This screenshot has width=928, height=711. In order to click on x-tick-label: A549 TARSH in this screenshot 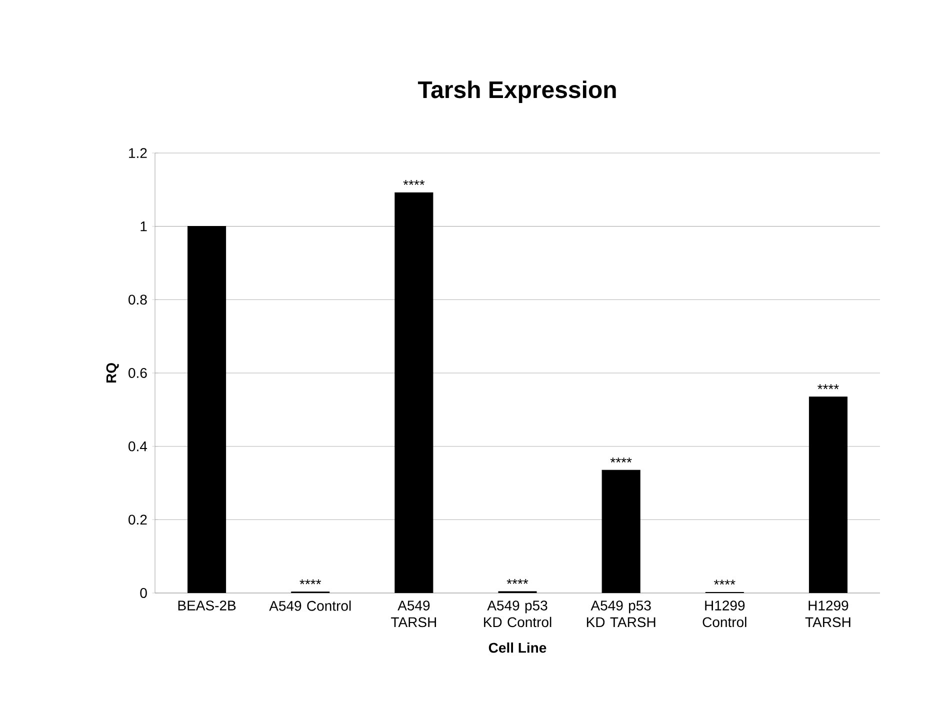, I will do `click(413, 614)`.